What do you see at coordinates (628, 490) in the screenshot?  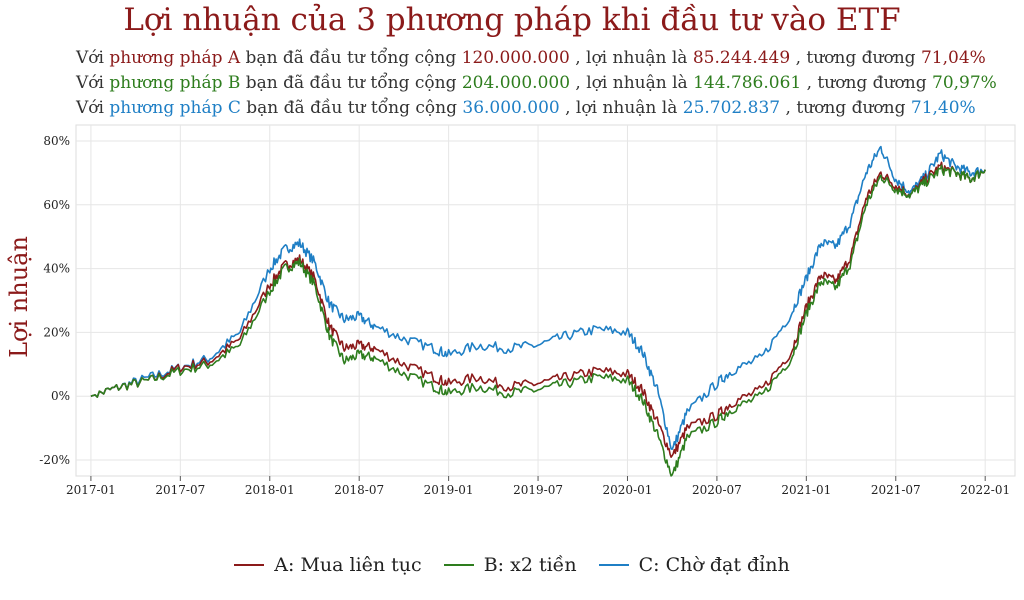 I see `x-tick-label: 2020-01` at bounding box center [628, 490].